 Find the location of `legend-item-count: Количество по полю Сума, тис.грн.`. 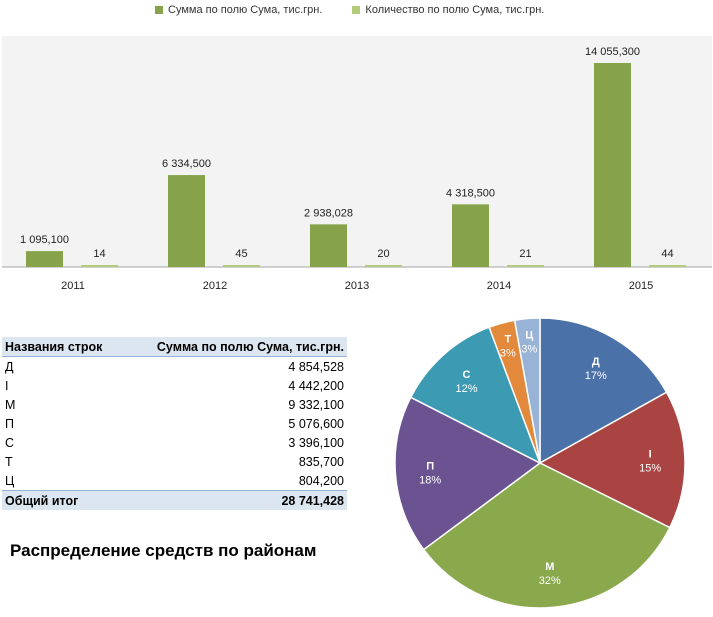

legend-item-count: Количество по полю Сума, тис.грн. is located at coordinates (448, 10).